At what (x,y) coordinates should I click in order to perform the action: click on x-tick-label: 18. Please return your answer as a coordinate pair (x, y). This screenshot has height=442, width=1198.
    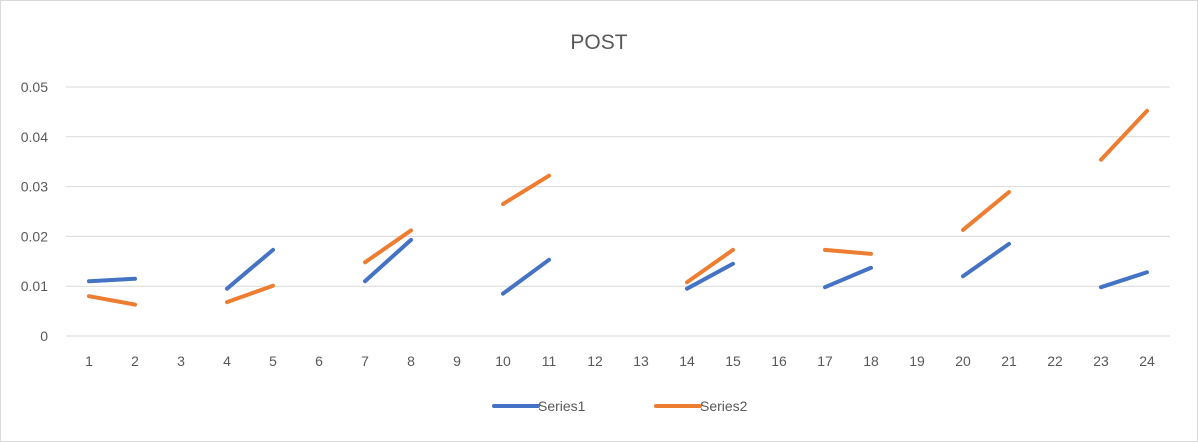
    Looking at the image, I should click on (871, 361).